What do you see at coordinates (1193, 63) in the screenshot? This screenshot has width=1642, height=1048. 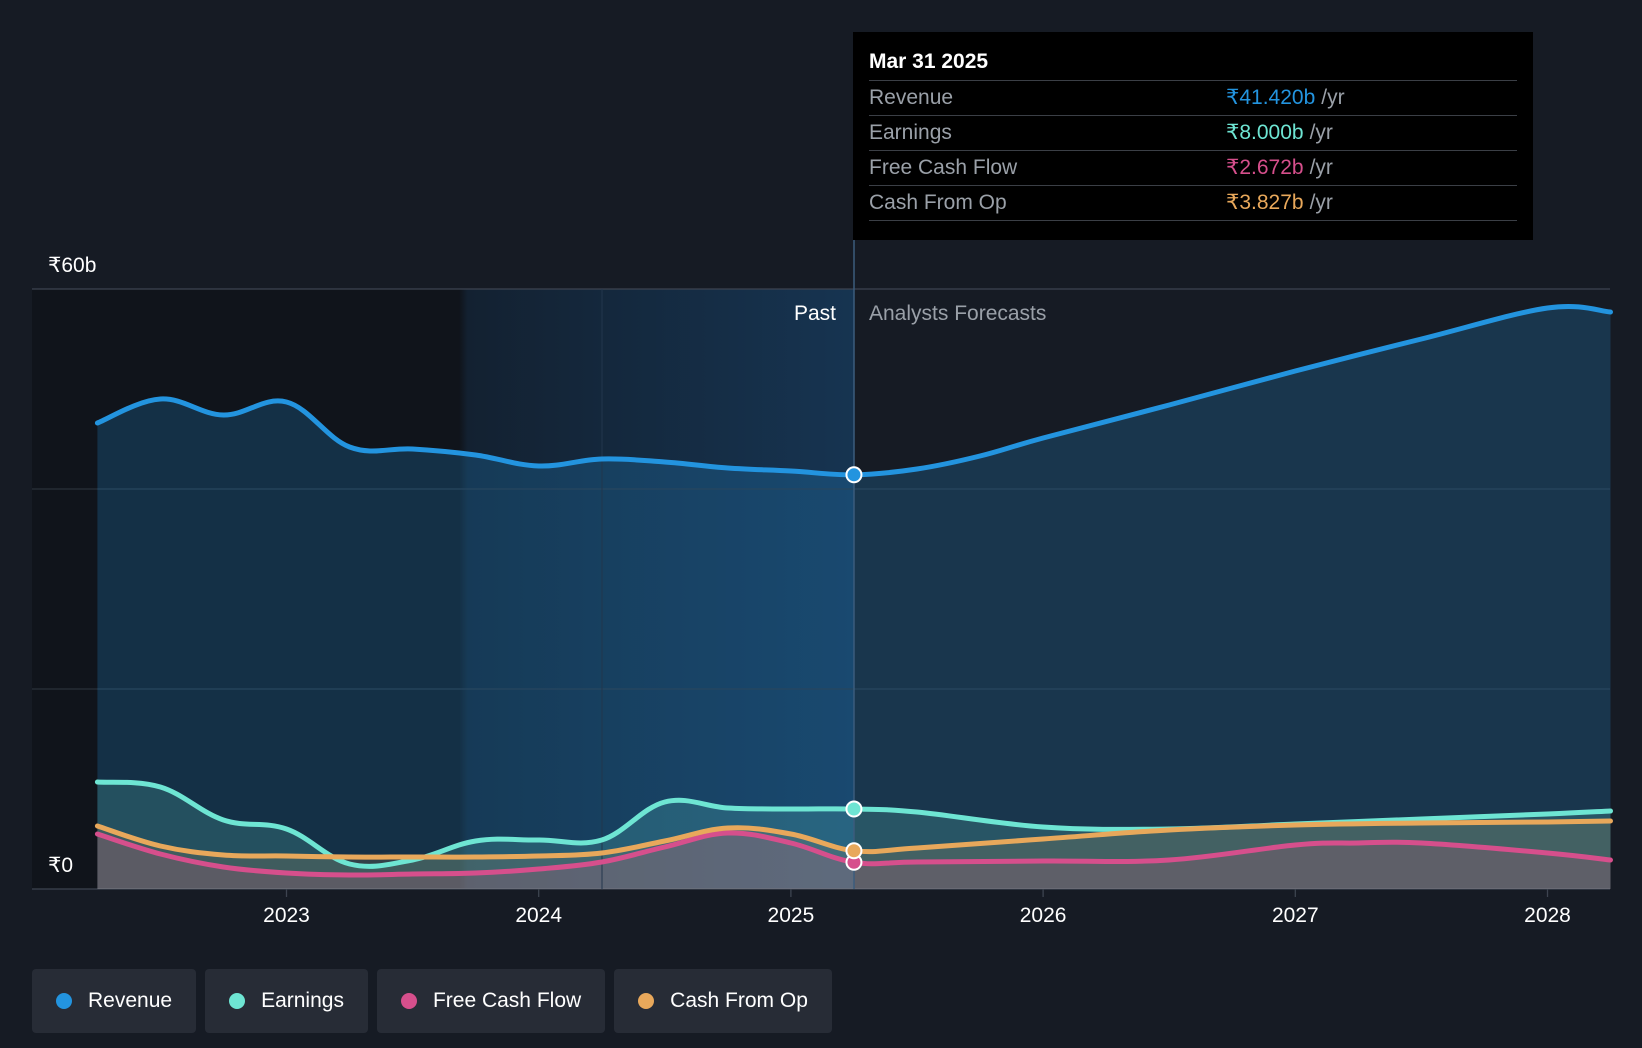 I see `tooltip-date: Mar 31 2025` at bounding box center [1193, 63].